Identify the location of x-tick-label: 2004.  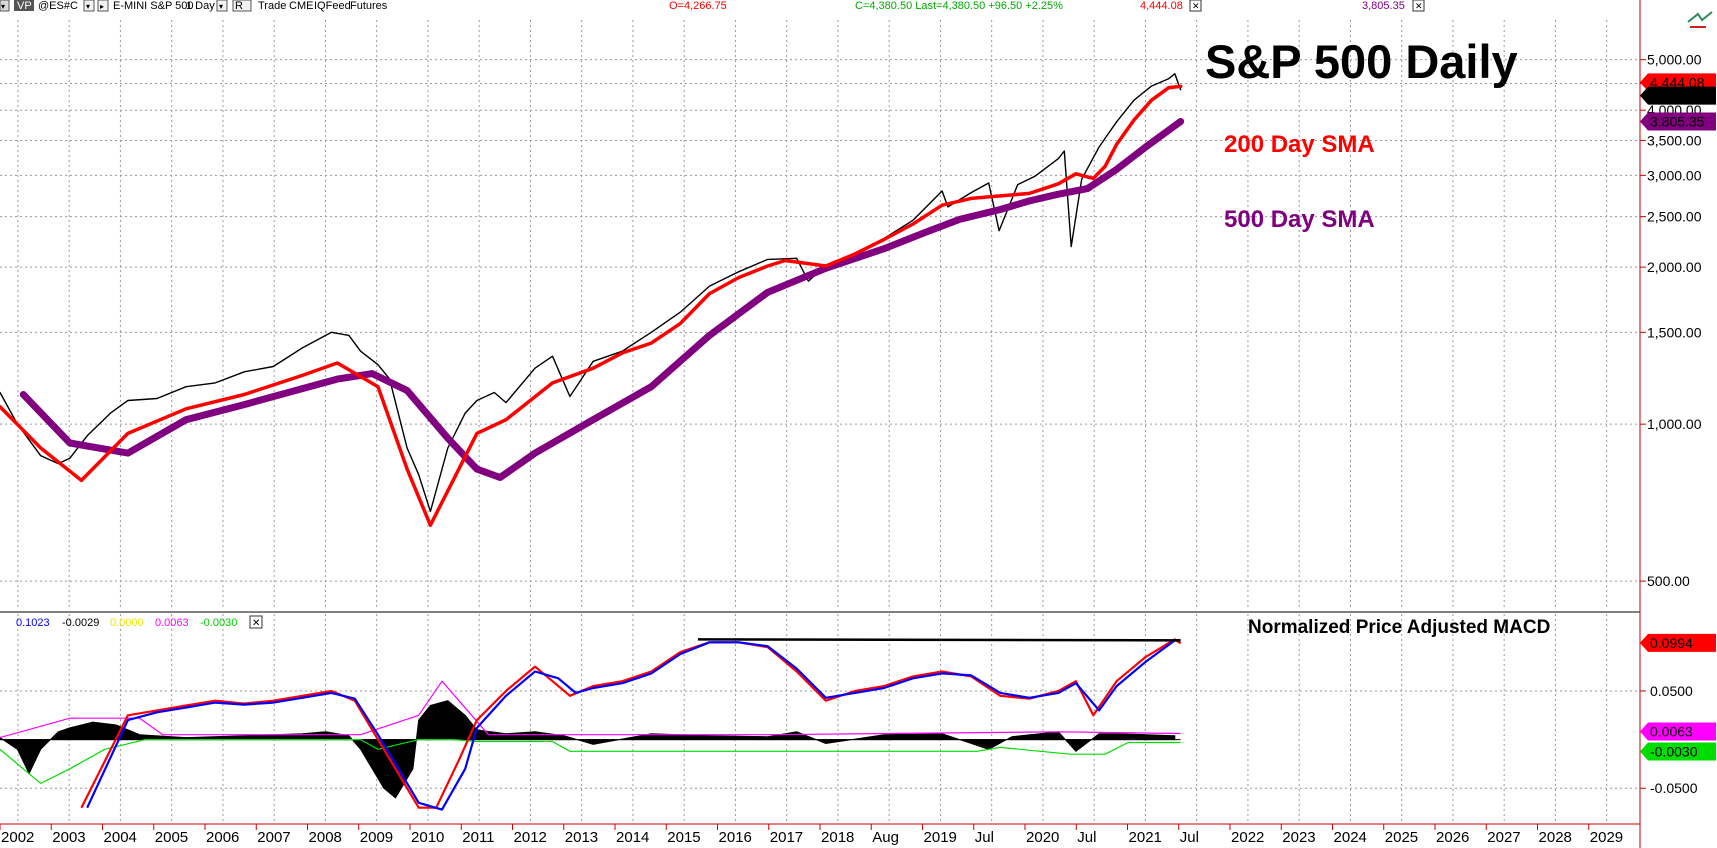
(120, 837).